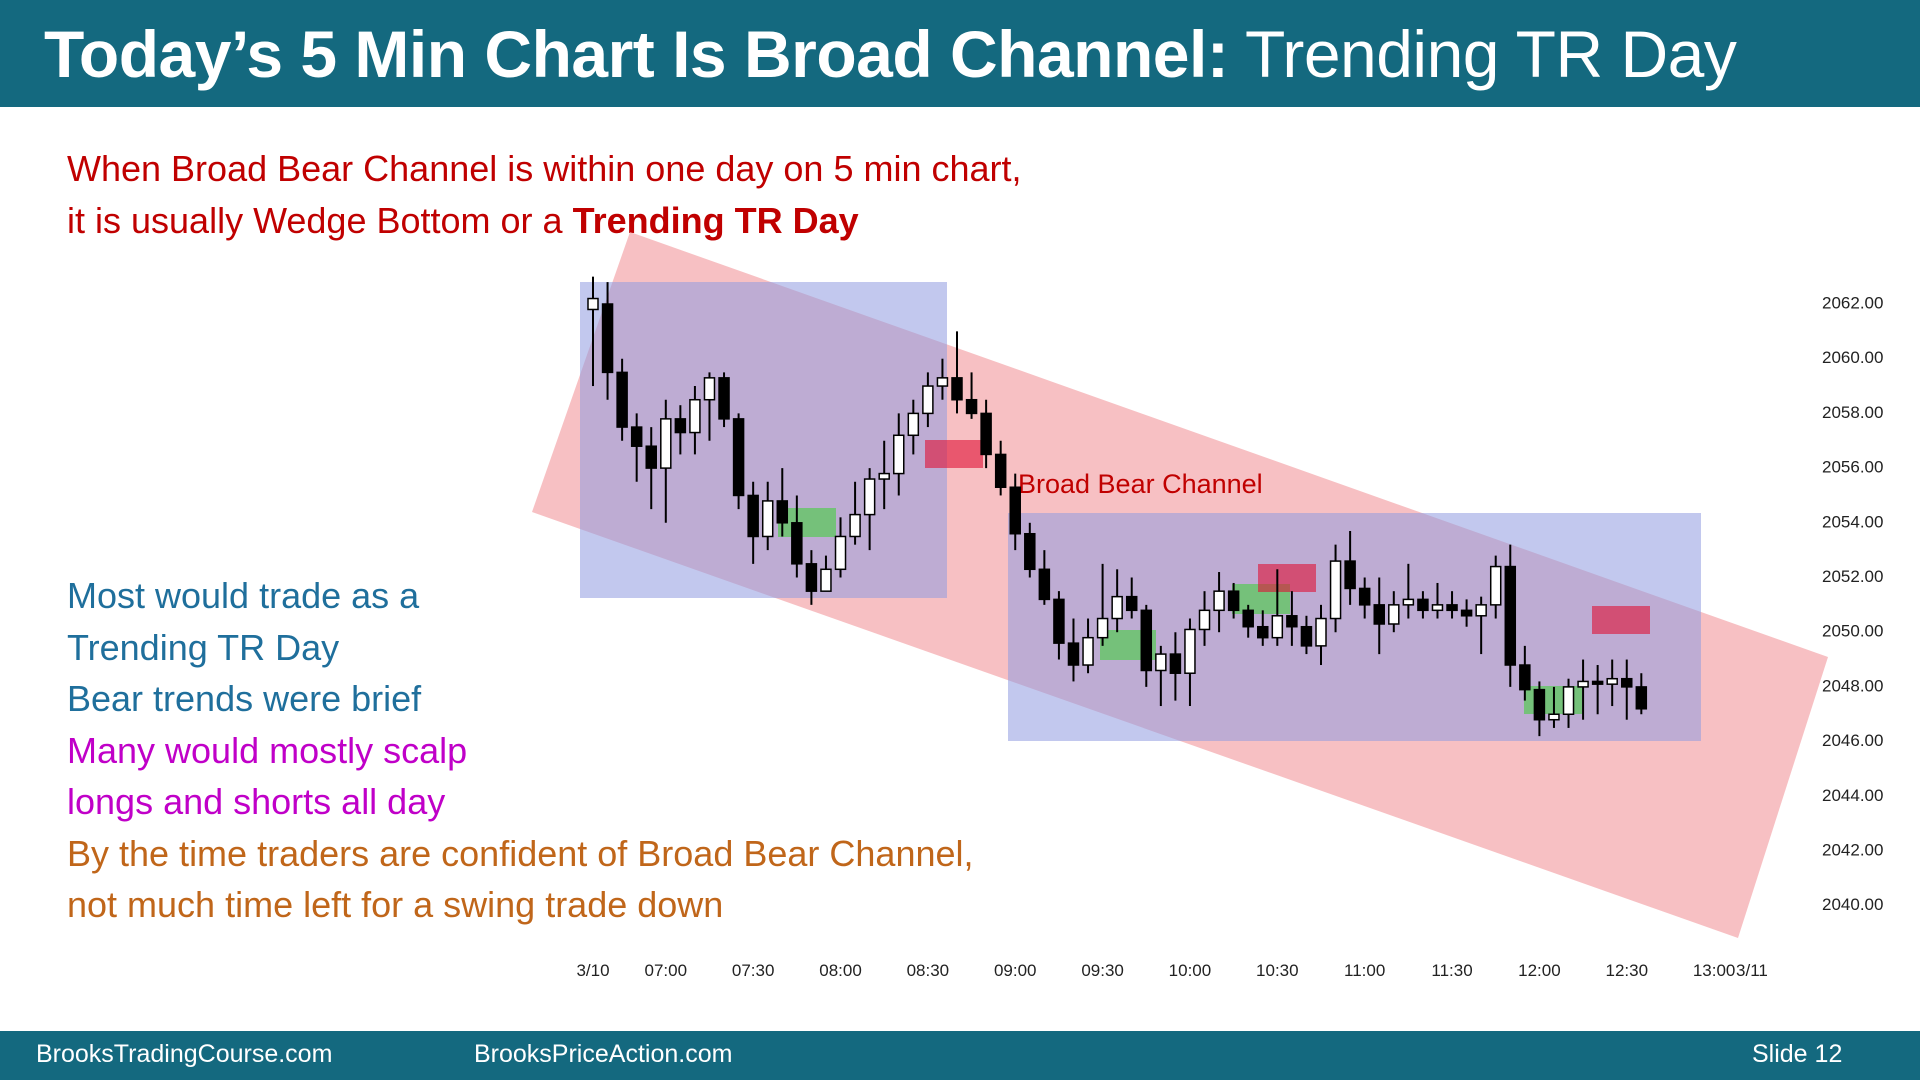 The image size is (1920, 1080). Describe the element at coordinates (1714, 970) in the screenshot. I see `x-tick-label: 13:00` at that location.